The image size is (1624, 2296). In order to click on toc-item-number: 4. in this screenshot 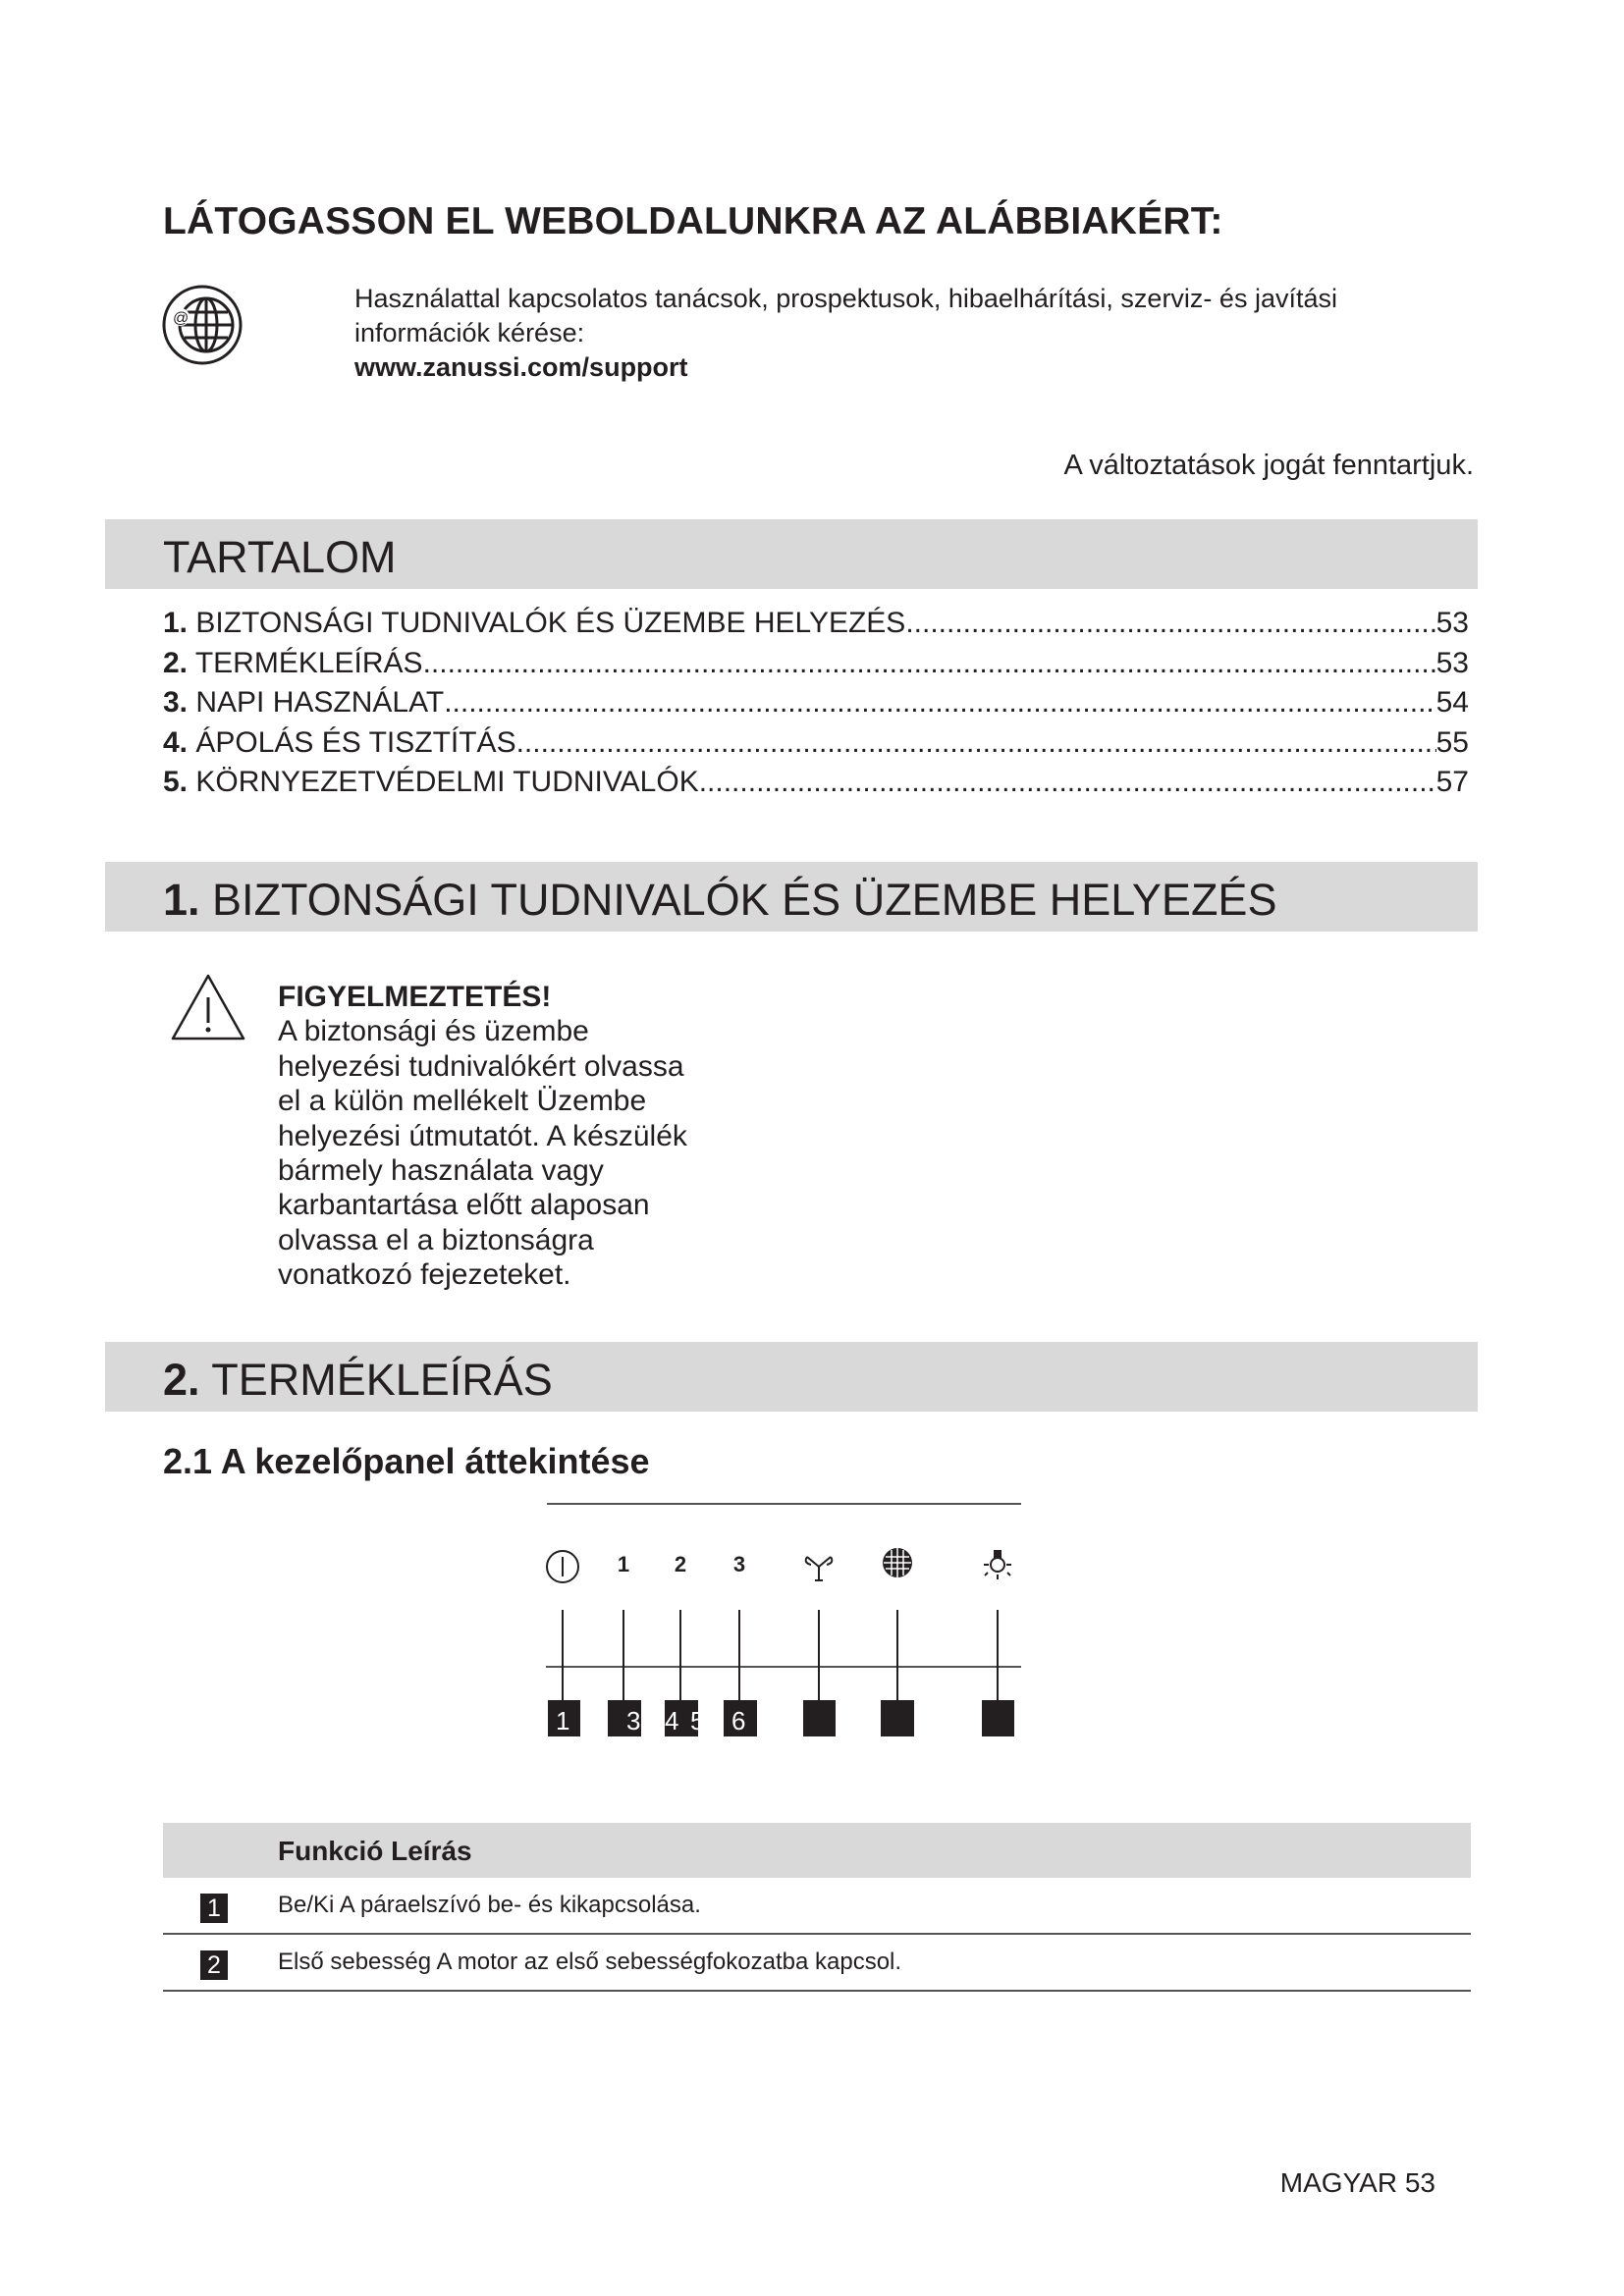, I will do `click(176, 742)`.